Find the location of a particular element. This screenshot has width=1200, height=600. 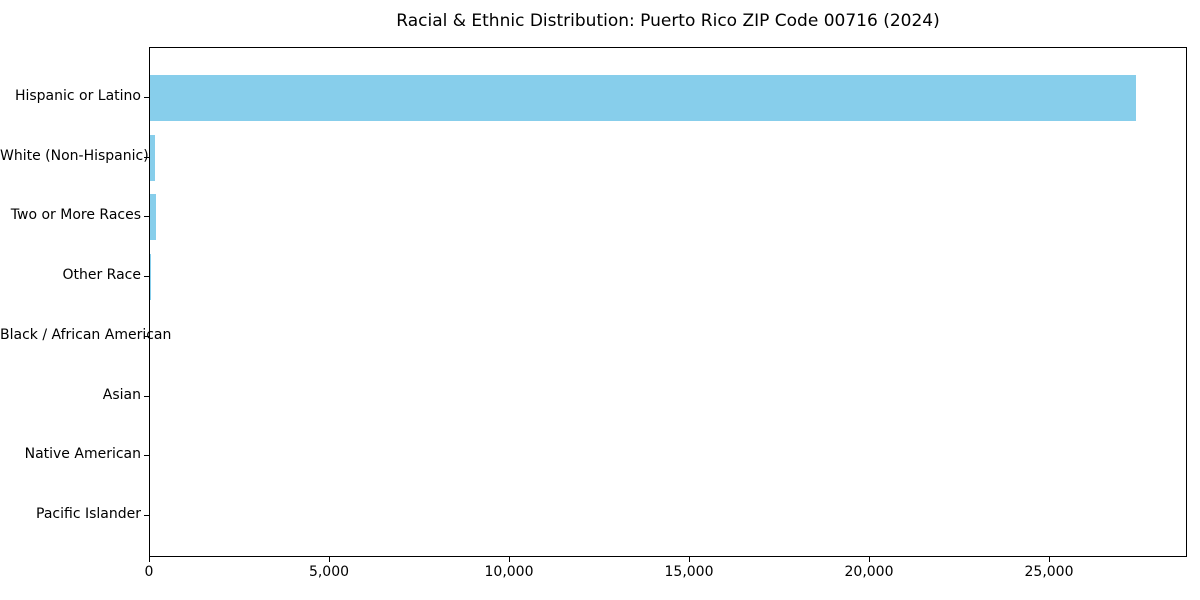

x-tick-label: 0 is located at coordinates (149, 572).